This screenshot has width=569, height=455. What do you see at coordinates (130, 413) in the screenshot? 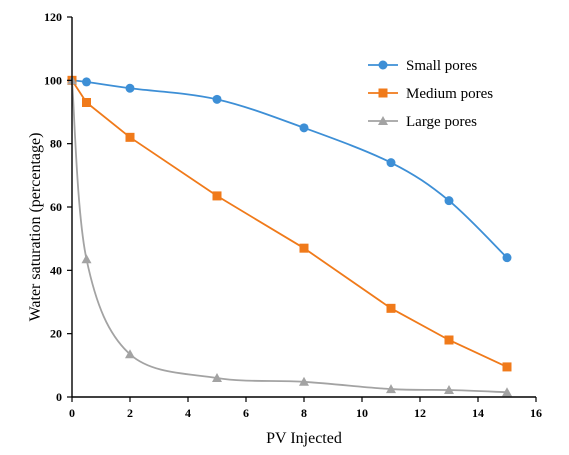
I see `x-tick-label: 2` at bounding box center [130, 413].